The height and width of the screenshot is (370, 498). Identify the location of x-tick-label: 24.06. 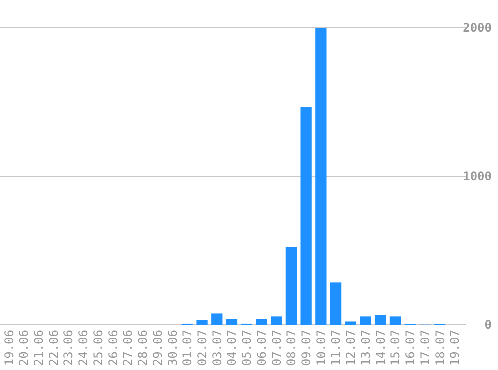
(83, 348).